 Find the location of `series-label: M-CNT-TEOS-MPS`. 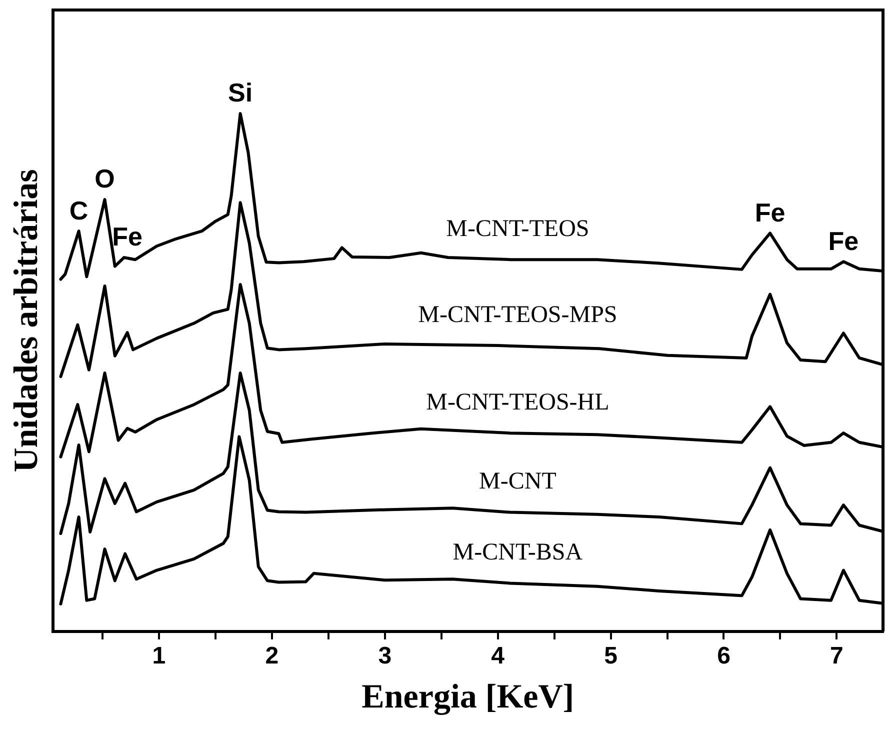

series-label: M-CNT-TEOS-MPS is located at coordinates (518, 315).